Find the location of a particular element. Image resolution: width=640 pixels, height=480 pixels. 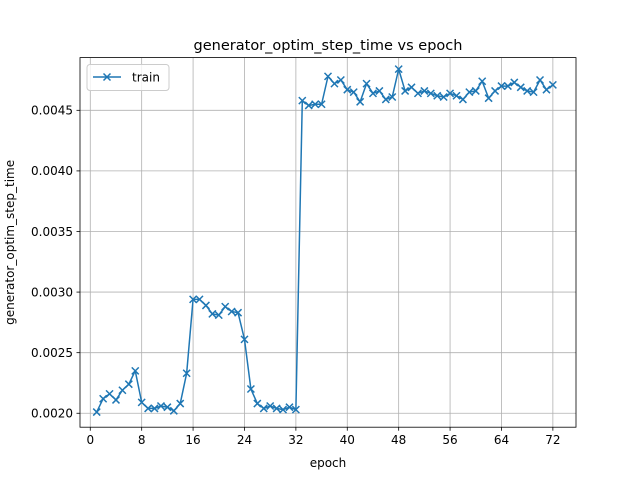

y-tick-label: 0.0030 is located at coordinates (52, 292).